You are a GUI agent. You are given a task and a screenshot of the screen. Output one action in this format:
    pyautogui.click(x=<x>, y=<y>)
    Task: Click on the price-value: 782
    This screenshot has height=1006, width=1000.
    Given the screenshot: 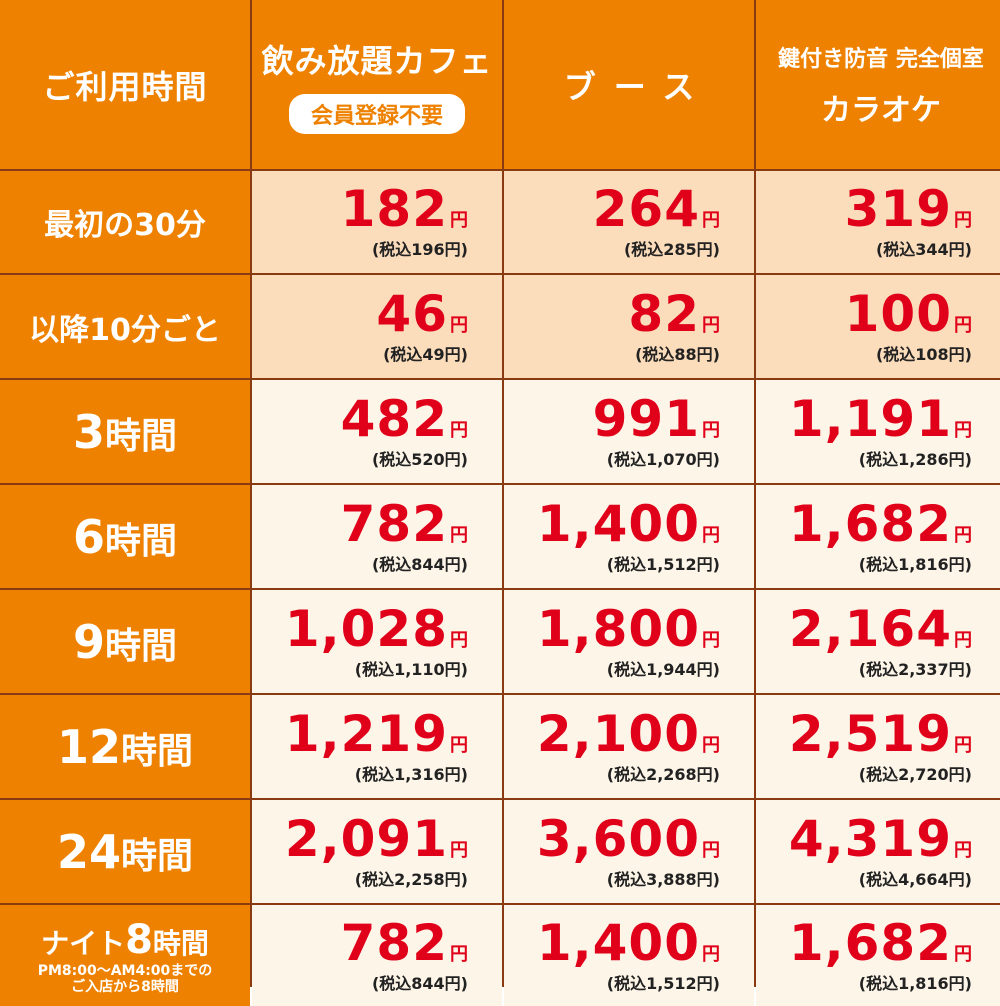 What is the action you would take?
    pyautogui.click(x=394, y=942)
    